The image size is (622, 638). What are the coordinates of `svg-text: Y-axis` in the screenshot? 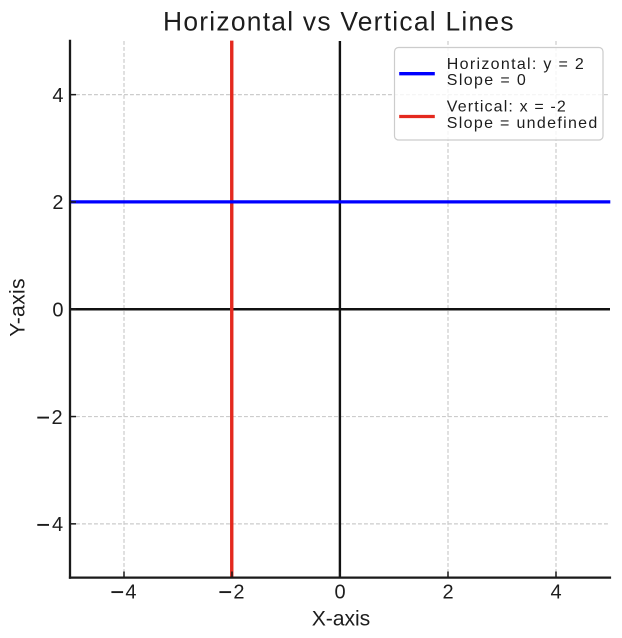 It's located at (18, 307).